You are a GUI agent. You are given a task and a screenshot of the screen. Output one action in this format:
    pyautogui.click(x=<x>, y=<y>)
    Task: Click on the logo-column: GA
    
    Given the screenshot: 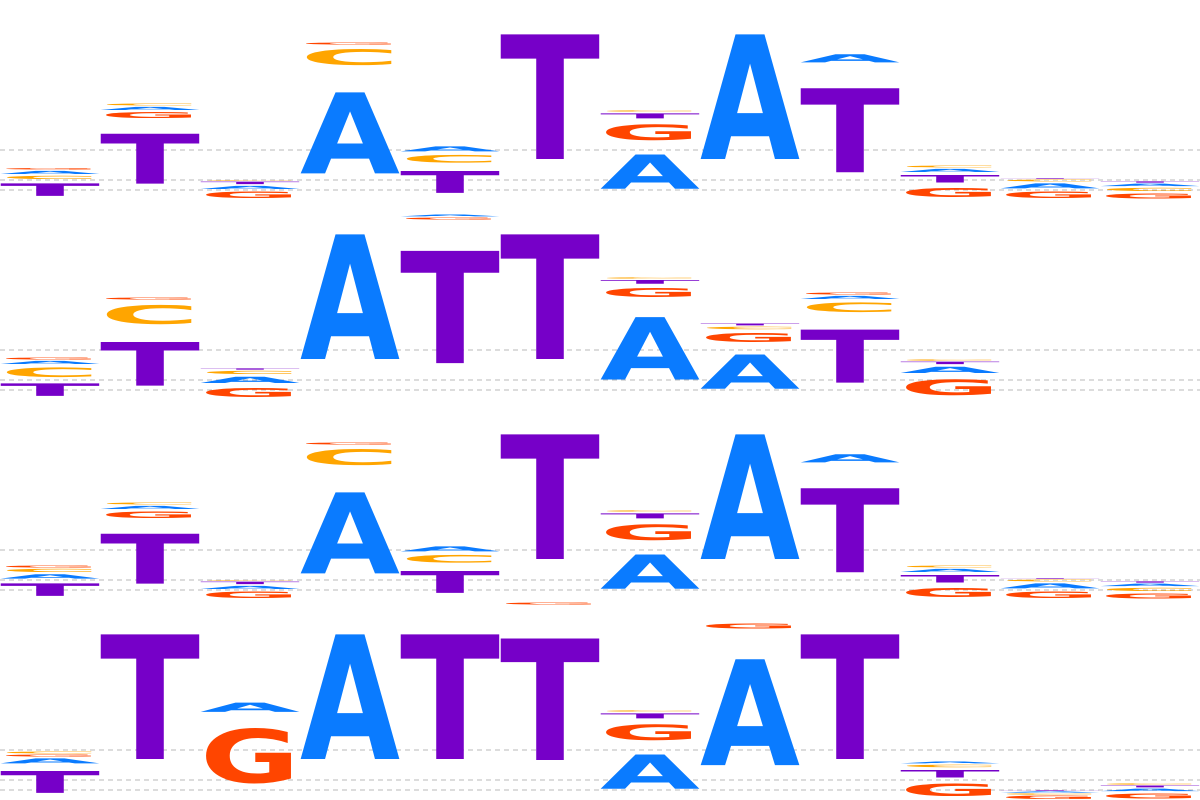 What is the action you would take?
    pyautogui.click(x=250, y=750)
    